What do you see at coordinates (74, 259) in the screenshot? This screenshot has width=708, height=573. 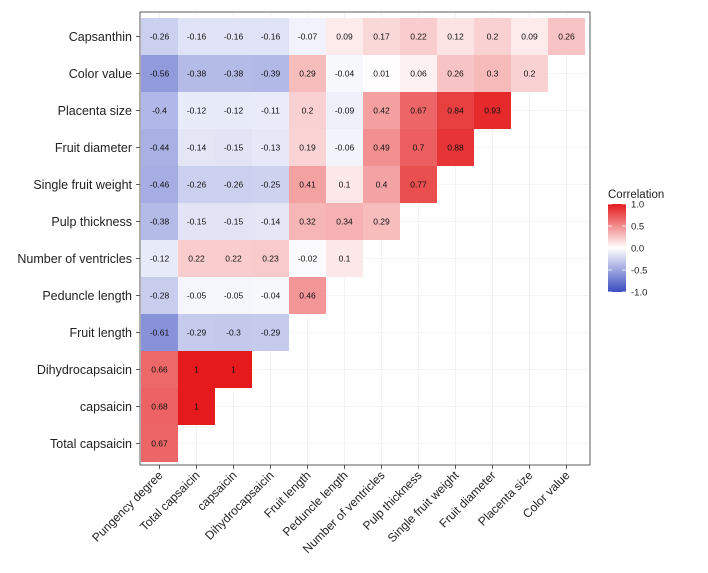 I see `y-tick-label: Number of ventricles` at bounding box center [74, 259].